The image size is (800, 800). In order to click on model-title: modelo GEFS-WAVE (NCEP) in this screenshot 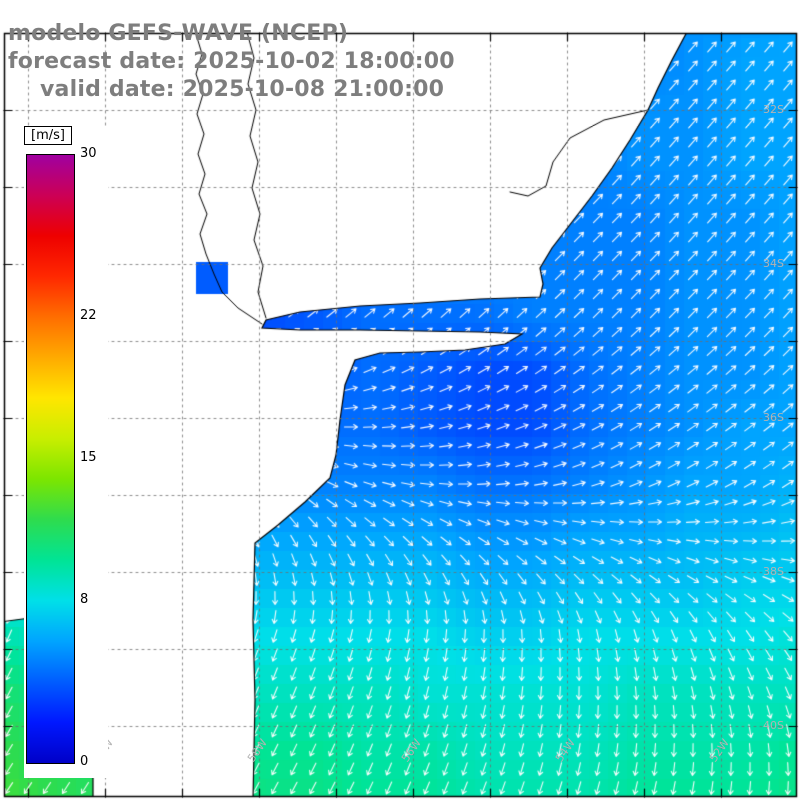, I will do `click(178, 33)`.